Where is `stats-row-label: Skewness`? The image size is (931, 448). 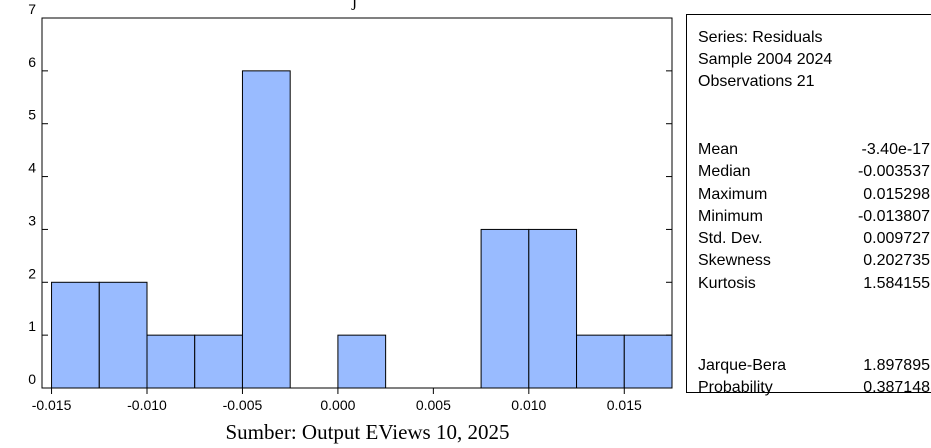 stats-row-label: Skewness is located at coordinates (734, 261).